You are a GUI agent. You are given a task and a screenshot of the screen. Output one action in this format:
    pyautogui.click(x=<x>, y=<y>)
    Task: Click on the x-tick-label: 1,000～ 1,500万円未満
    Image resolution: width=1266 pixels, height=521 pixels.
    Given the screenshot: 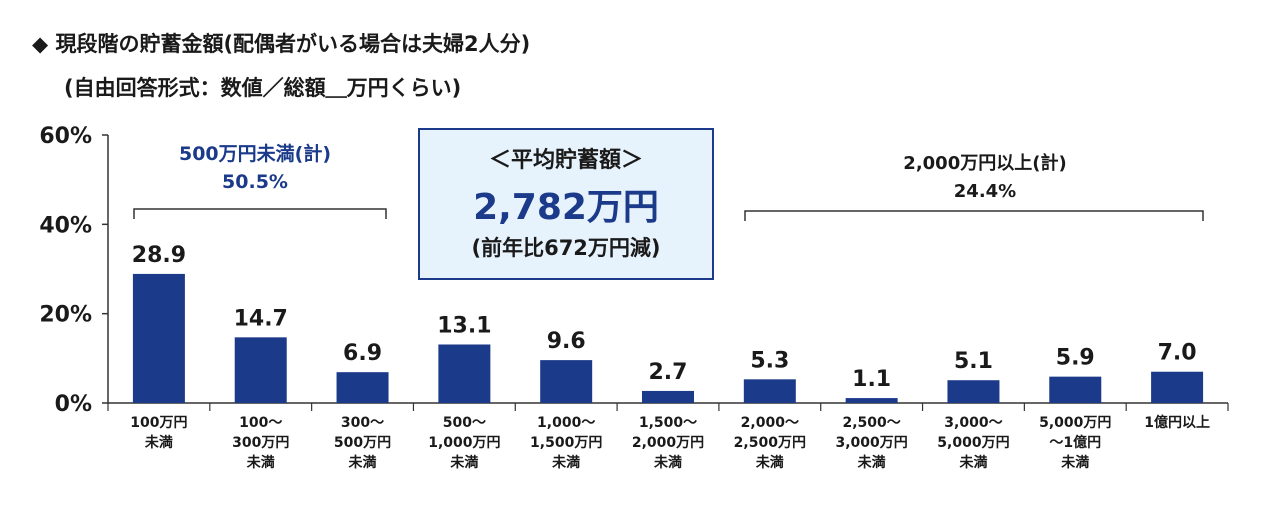 What is the action you would take?
    pyautogui.click(x=566, y=443)
    